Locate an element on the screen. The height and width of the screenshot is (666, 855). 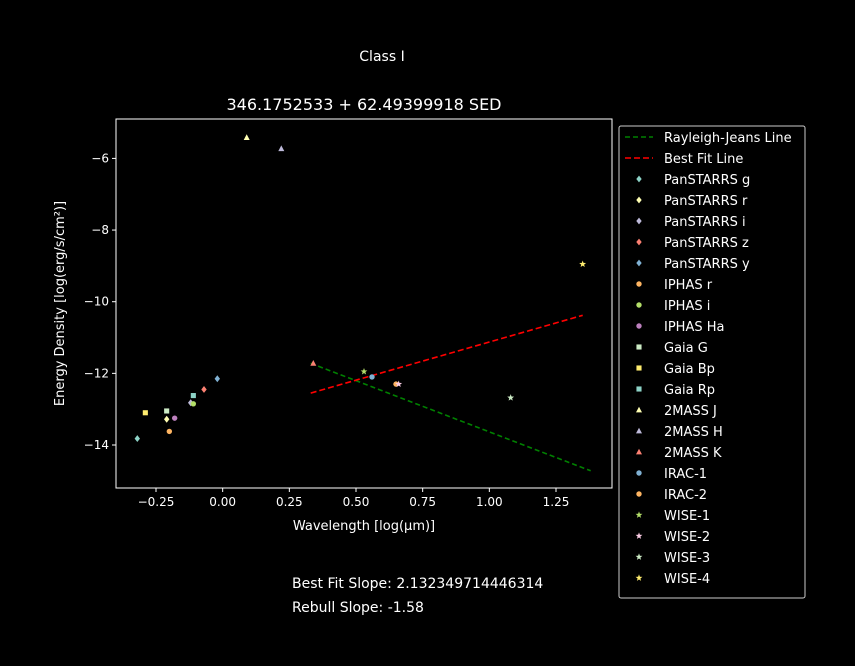
legend-label: IPHAS r is located at coordinates (688, 285).